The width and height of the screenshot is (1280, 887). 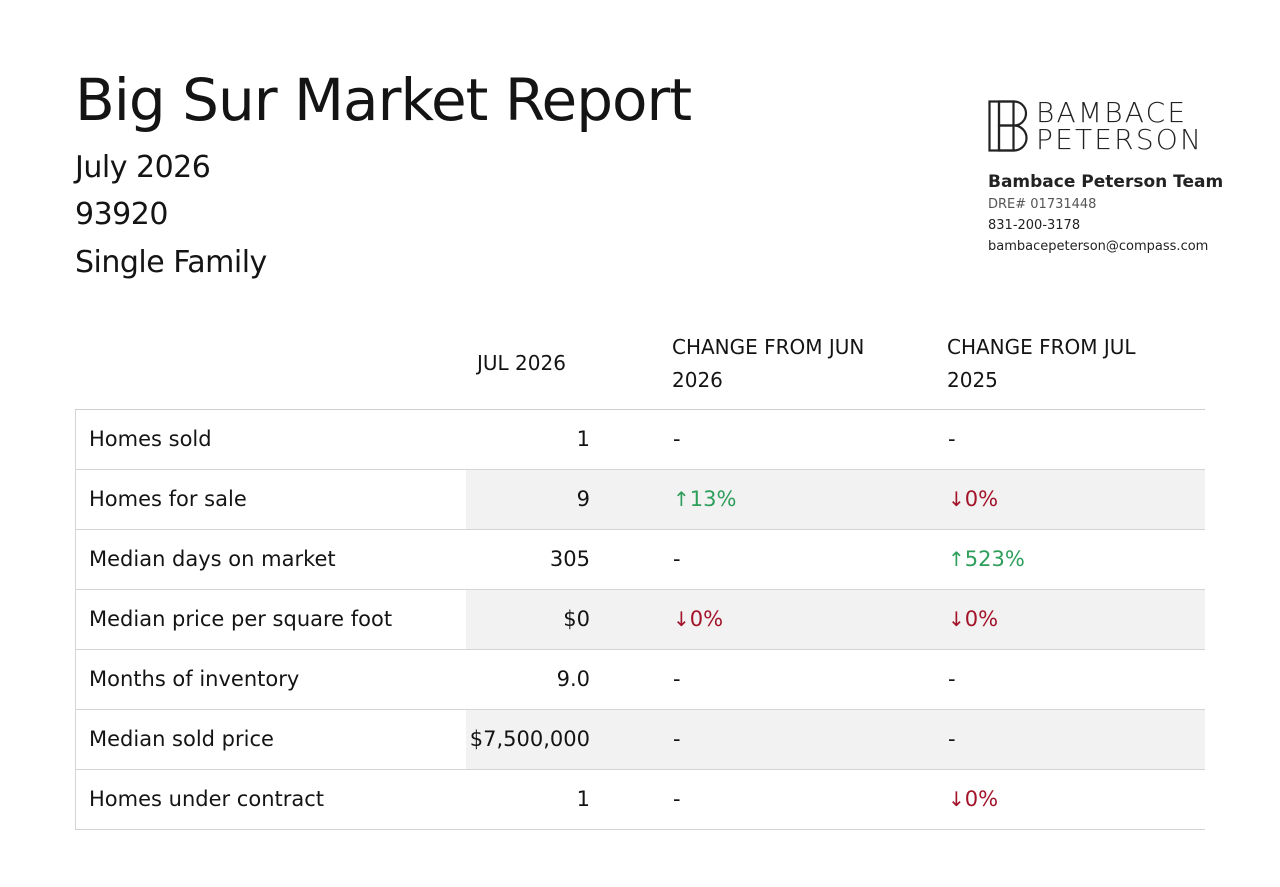 What do you see at coordinates (168, 499) in the screenshot?
I see `row-label: Homes for sale` at bounding box center [168, 499].